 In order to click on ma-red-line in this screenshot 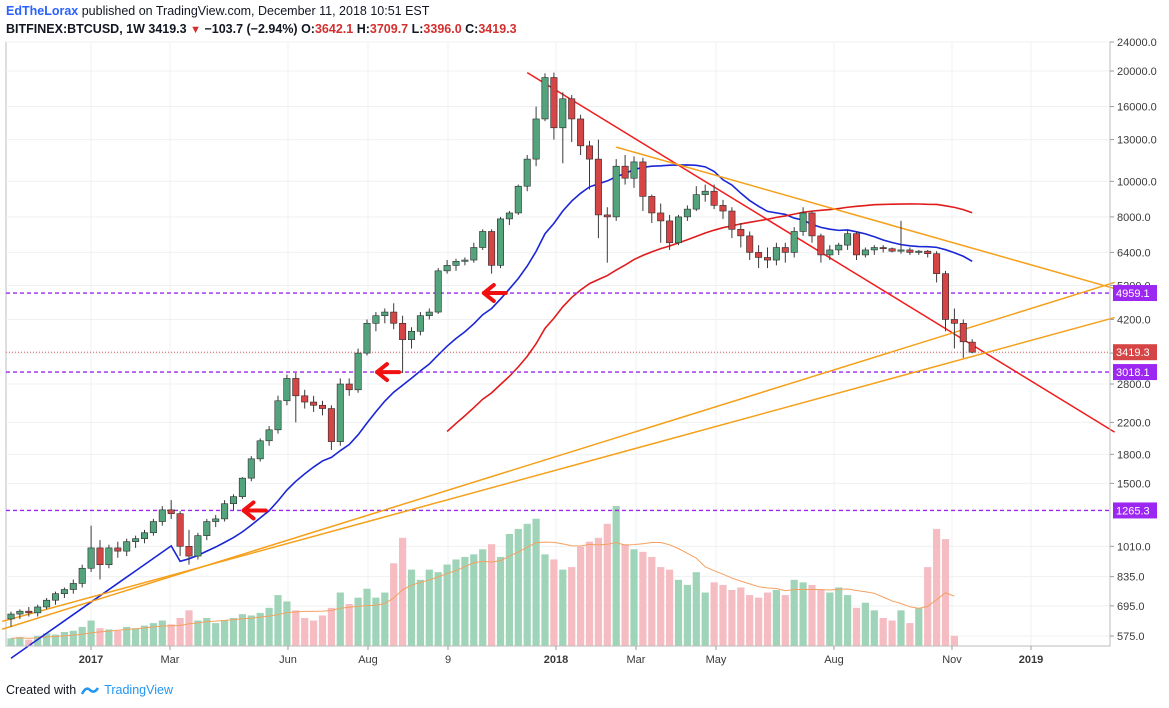, I will do `click(709, 318)`.